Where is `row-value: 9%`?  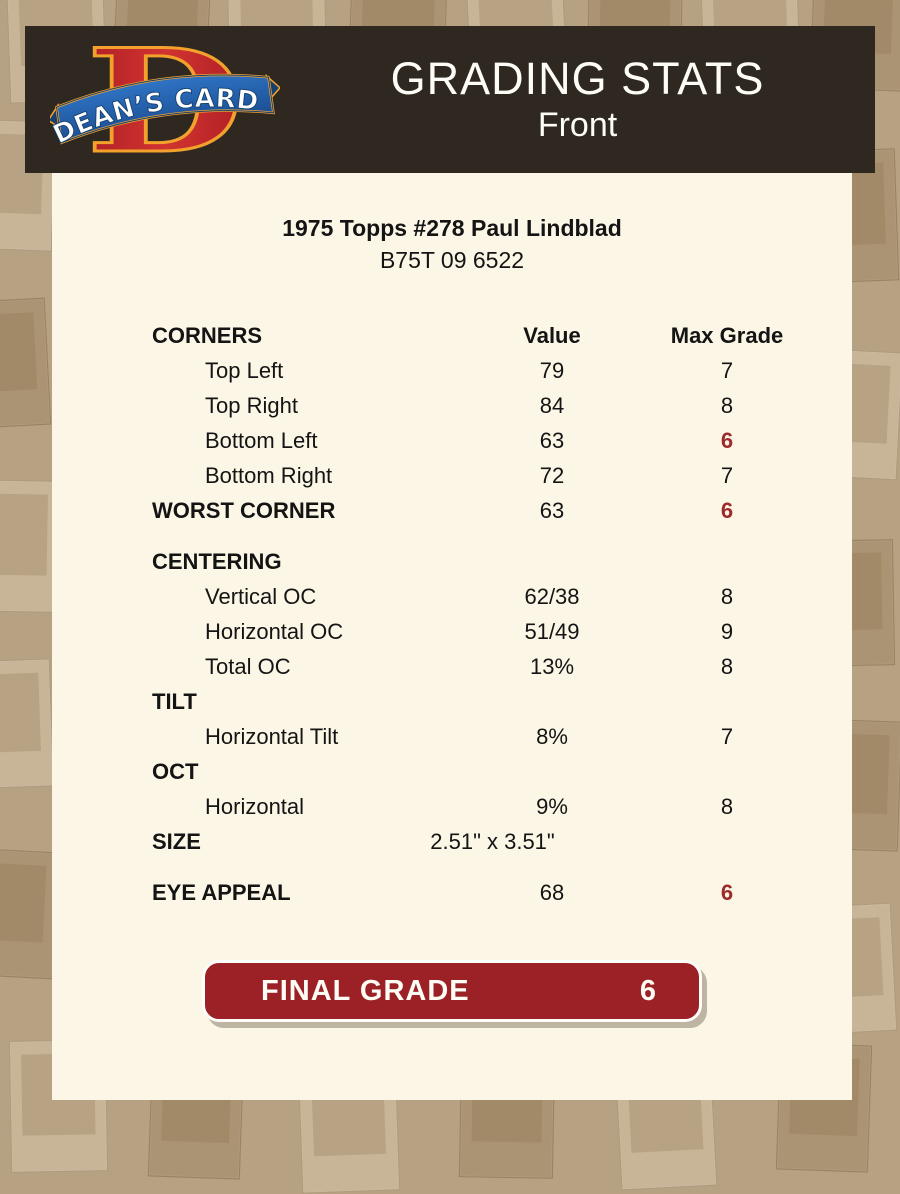
row-value: 9% is located at coordinates (552, 806).